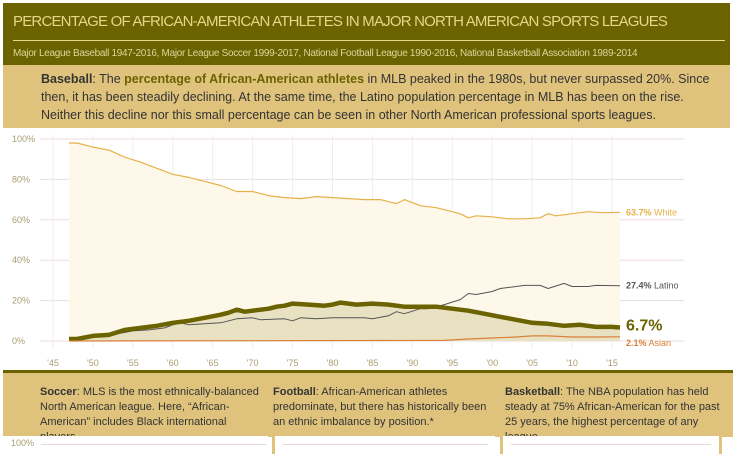 This screenshot has height=454, width=736. I want to click on series-line-african-american, so click(345, 321).